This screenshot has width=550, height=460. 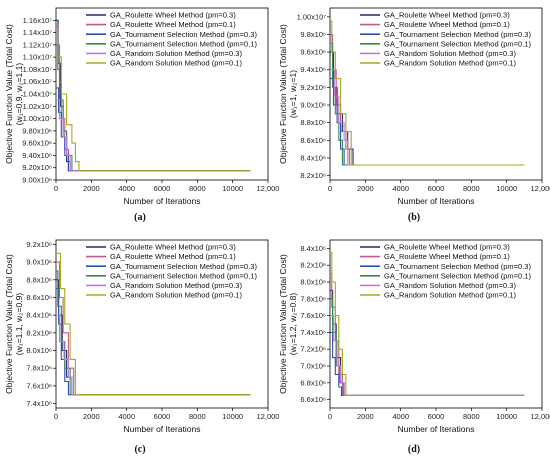 What do you see at coordinates (38, 118) in the screenshot?
I see `y-tick-label: 1.00x10⁷` at bounding box center [38, 118].